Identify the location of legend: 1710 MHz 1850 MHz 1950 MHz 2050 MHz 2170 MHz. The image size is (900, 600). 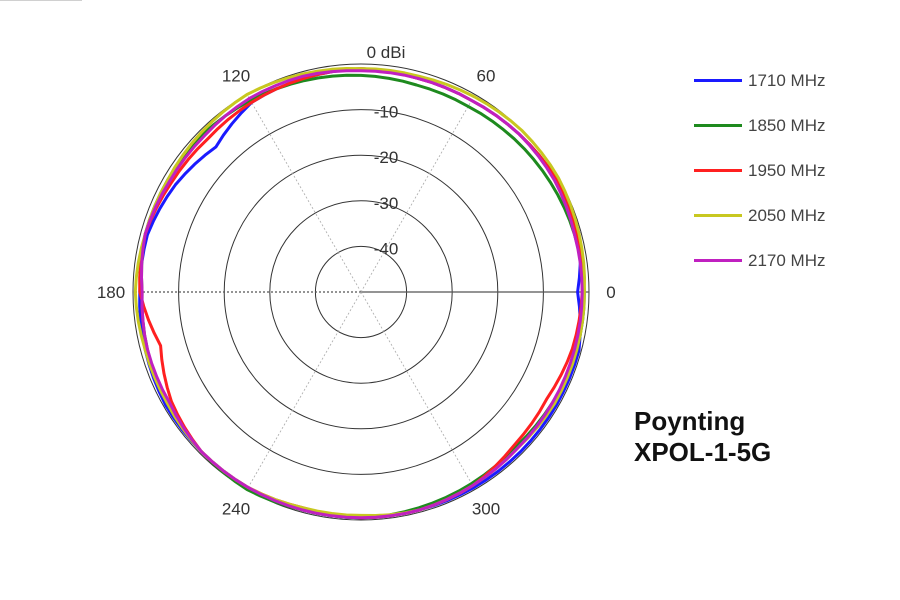
(759, 170).